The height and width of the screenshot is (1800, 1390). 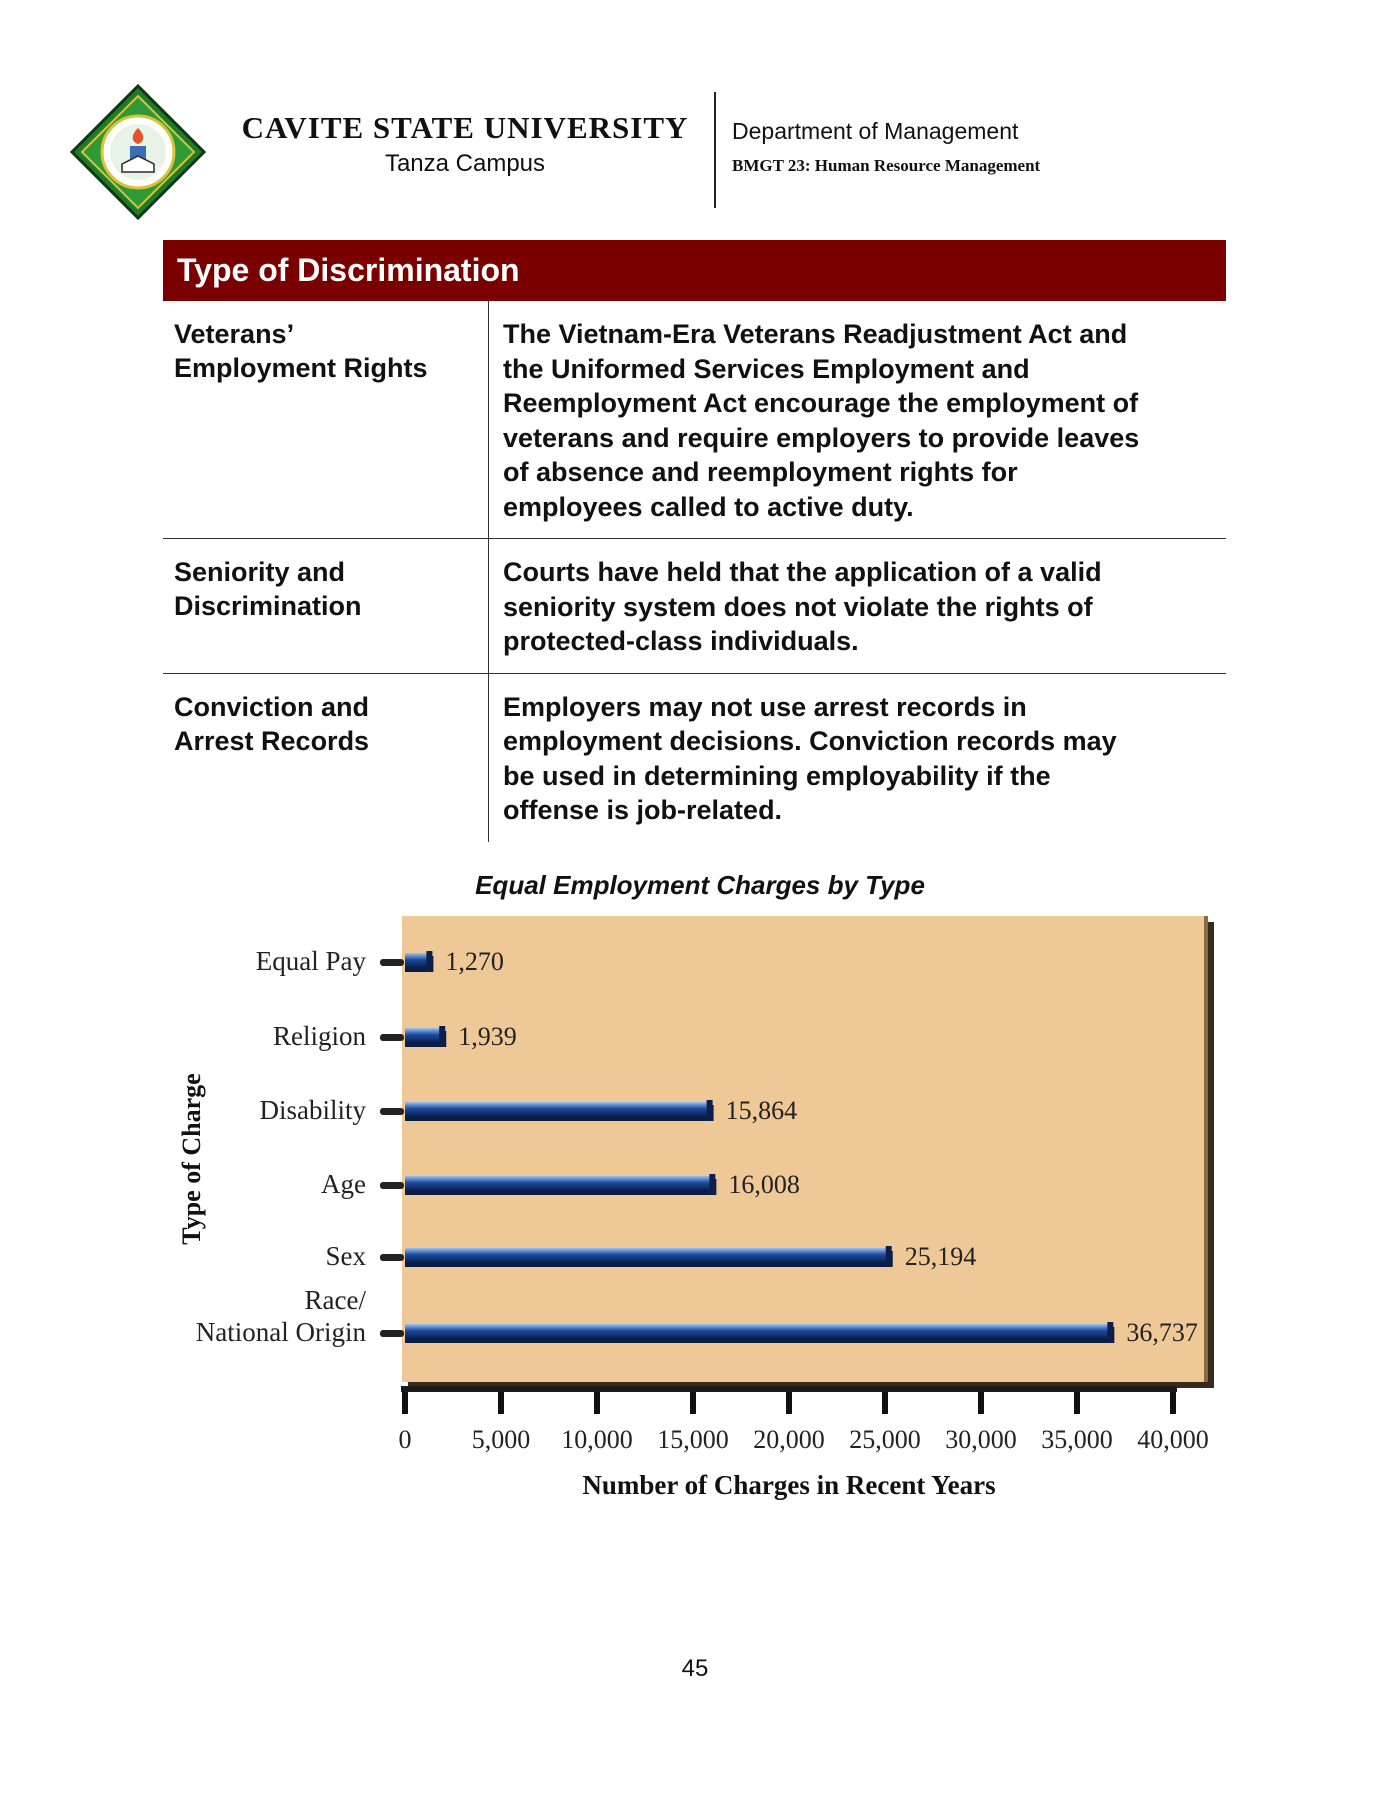 I want to click on description-line: offense is job-related., so click(x=643, y=810).